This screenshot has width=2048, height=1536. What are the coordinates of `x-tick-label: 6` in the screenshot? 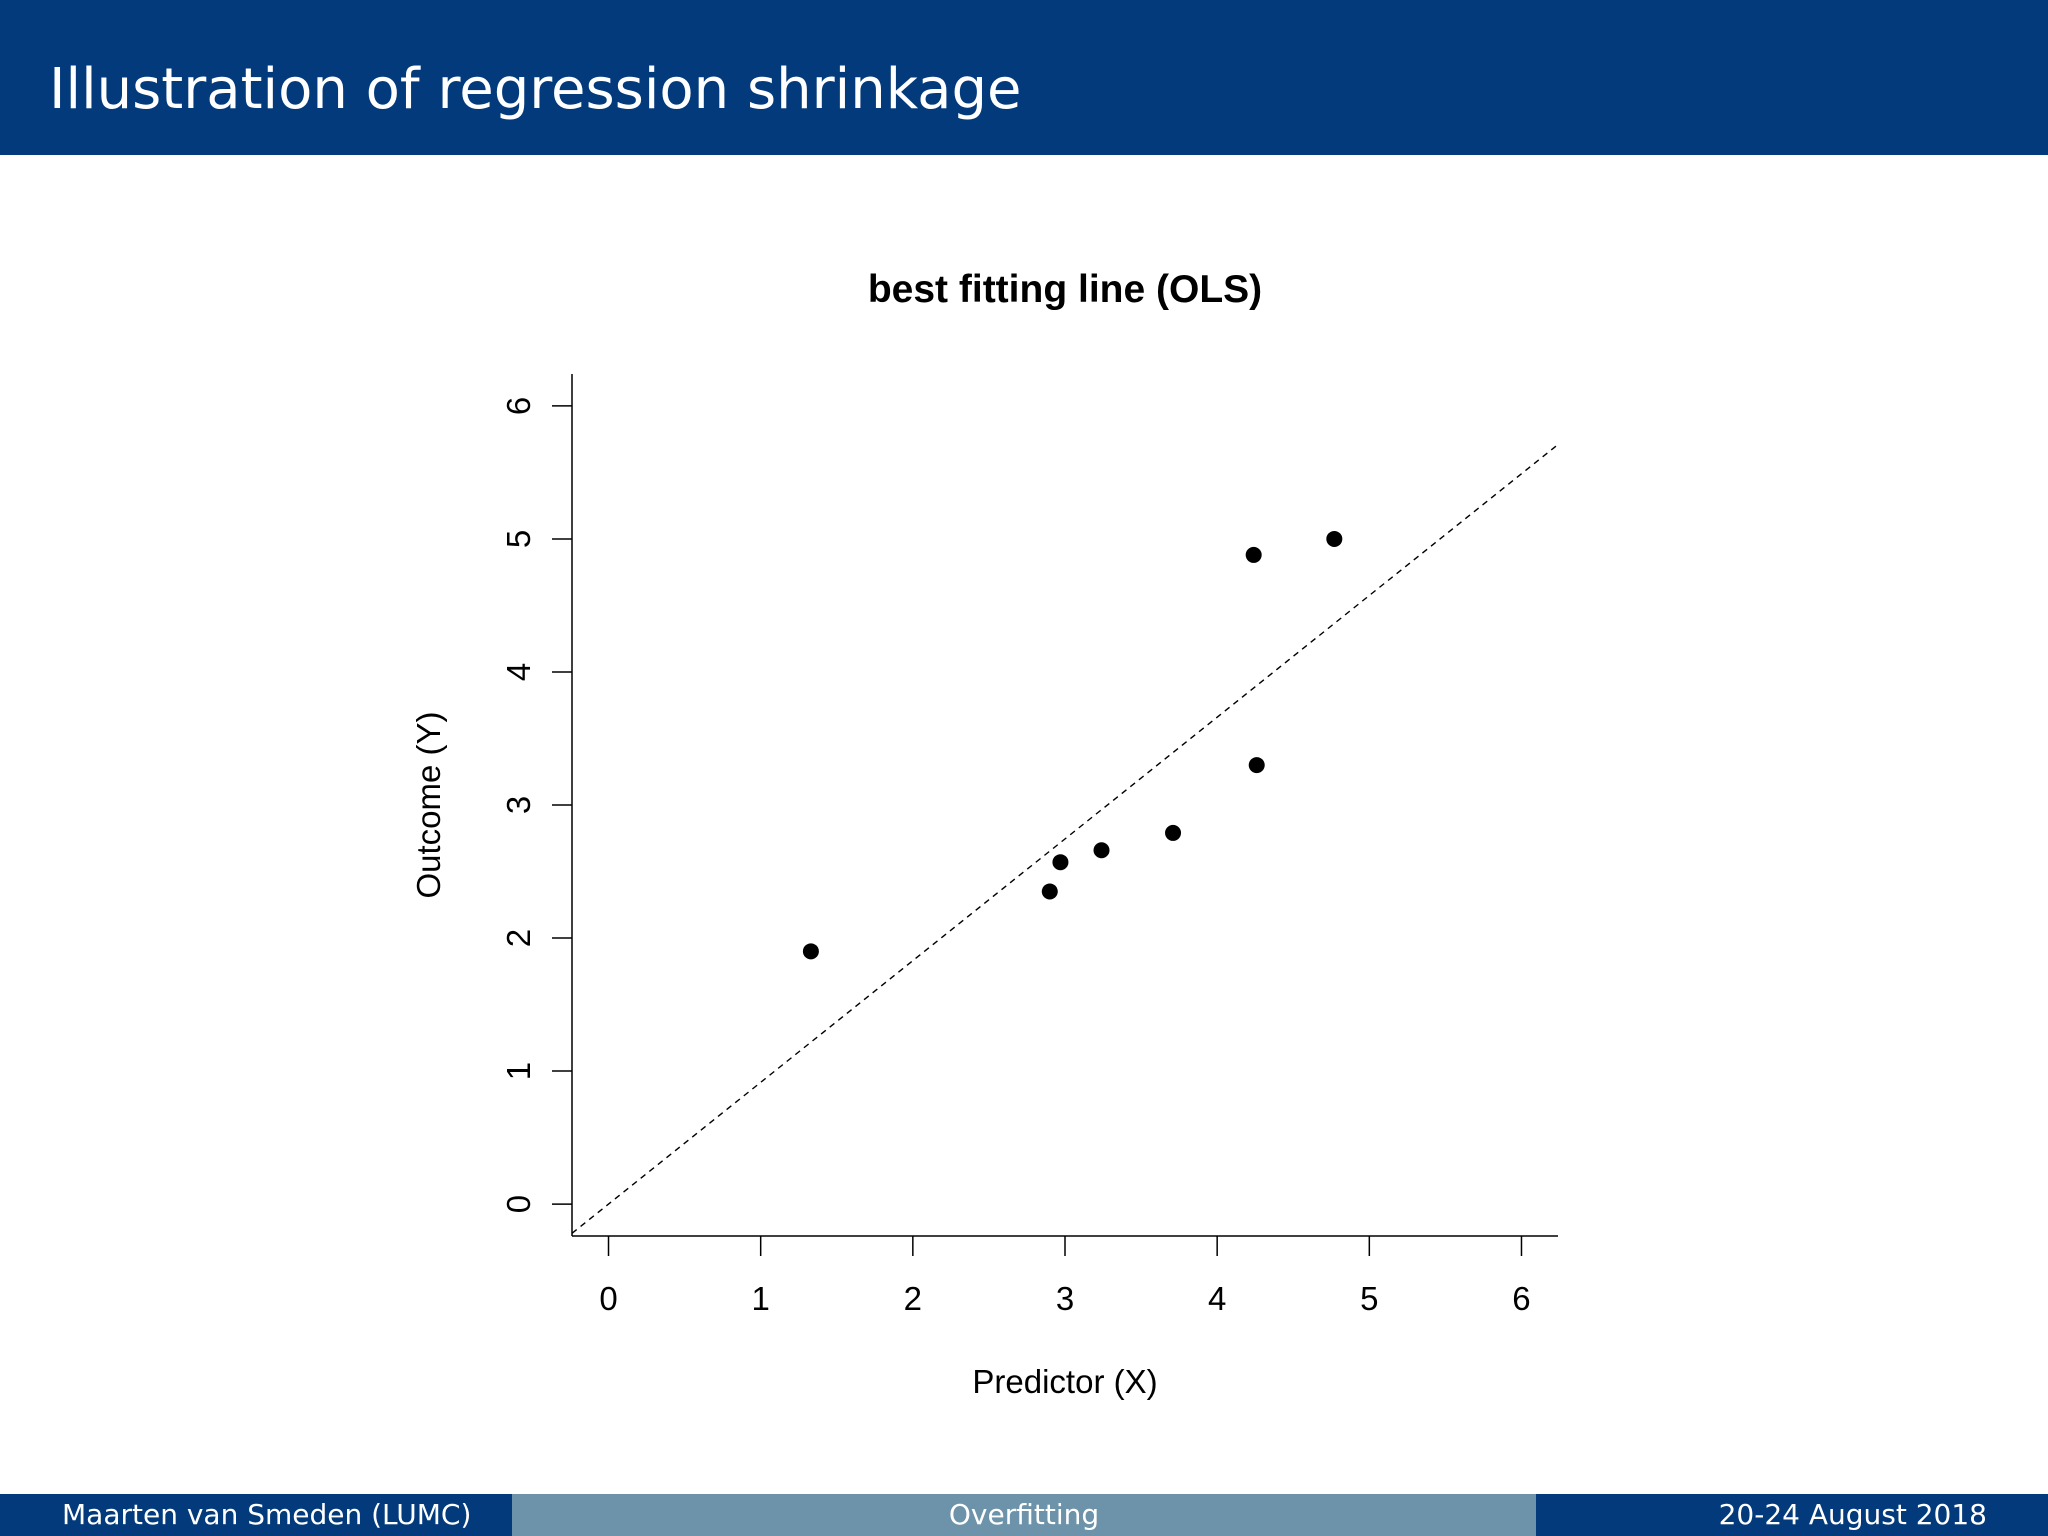 It's located at (1521, 1298).